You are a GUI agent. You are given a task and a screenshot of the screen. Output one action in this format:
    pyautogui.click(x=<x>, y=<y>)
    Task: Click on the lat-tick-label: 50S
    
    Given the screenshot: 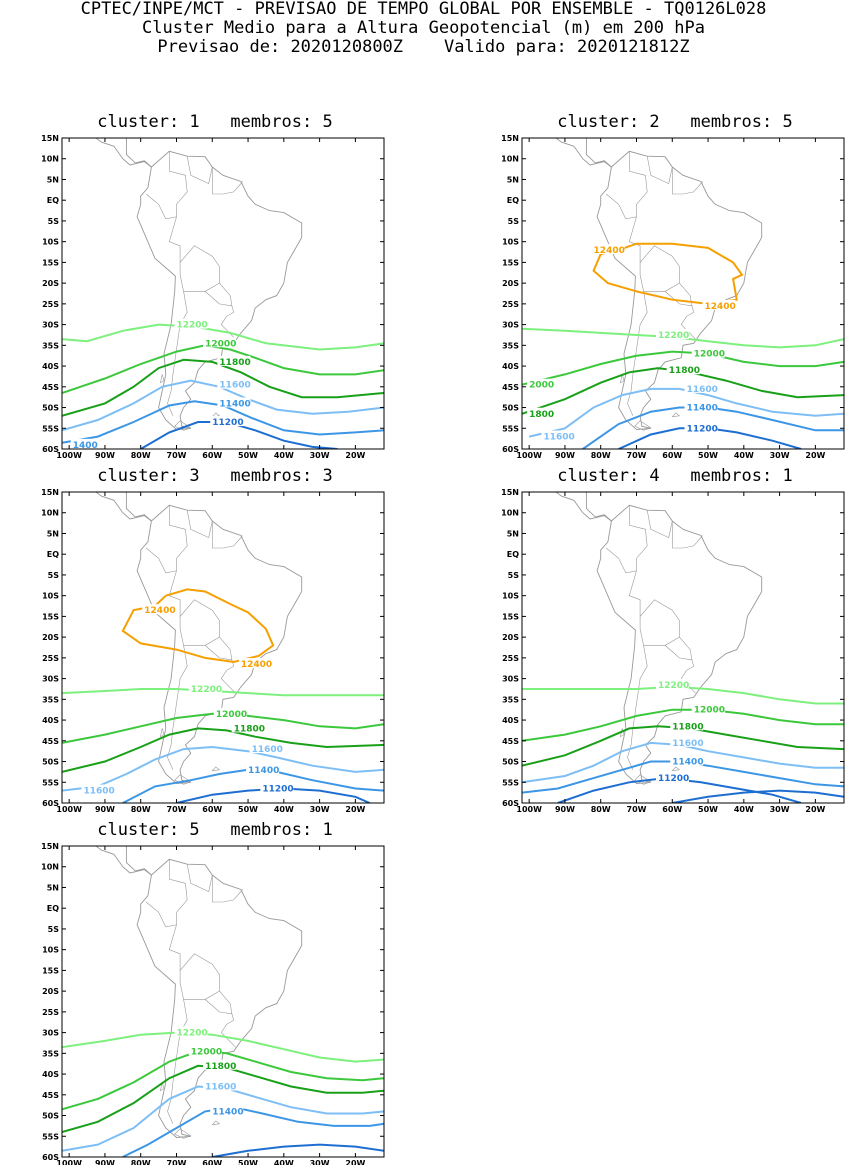 What is the action you would take?
    pyautogui.click(x=50, y=762)
    